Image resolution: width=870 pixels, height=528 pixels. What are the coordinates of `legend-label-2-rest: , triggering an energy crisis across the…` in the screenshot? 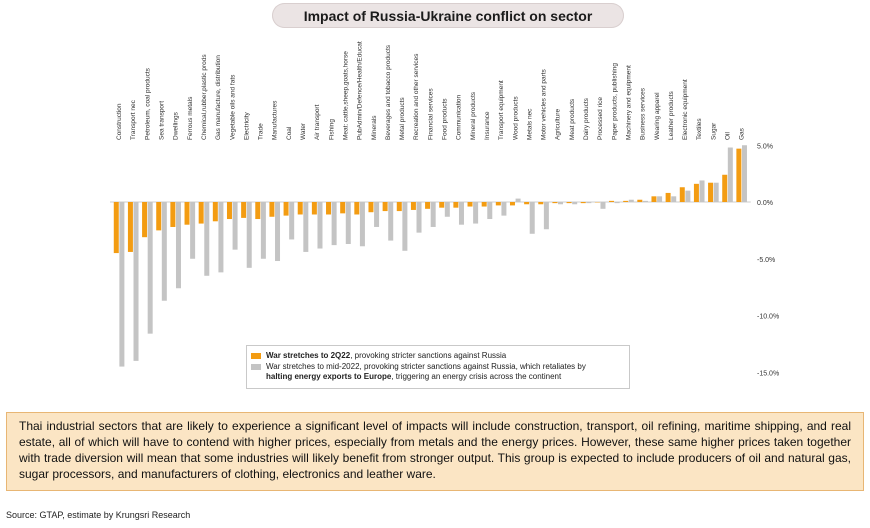 It's located at (476, 376).